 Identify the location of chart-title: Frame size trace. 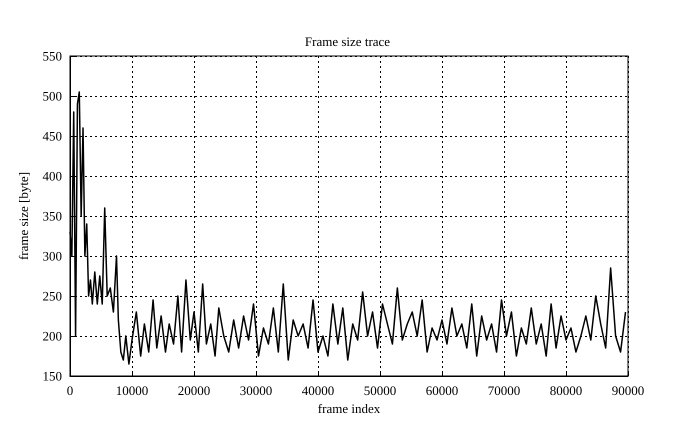
(347, 41).